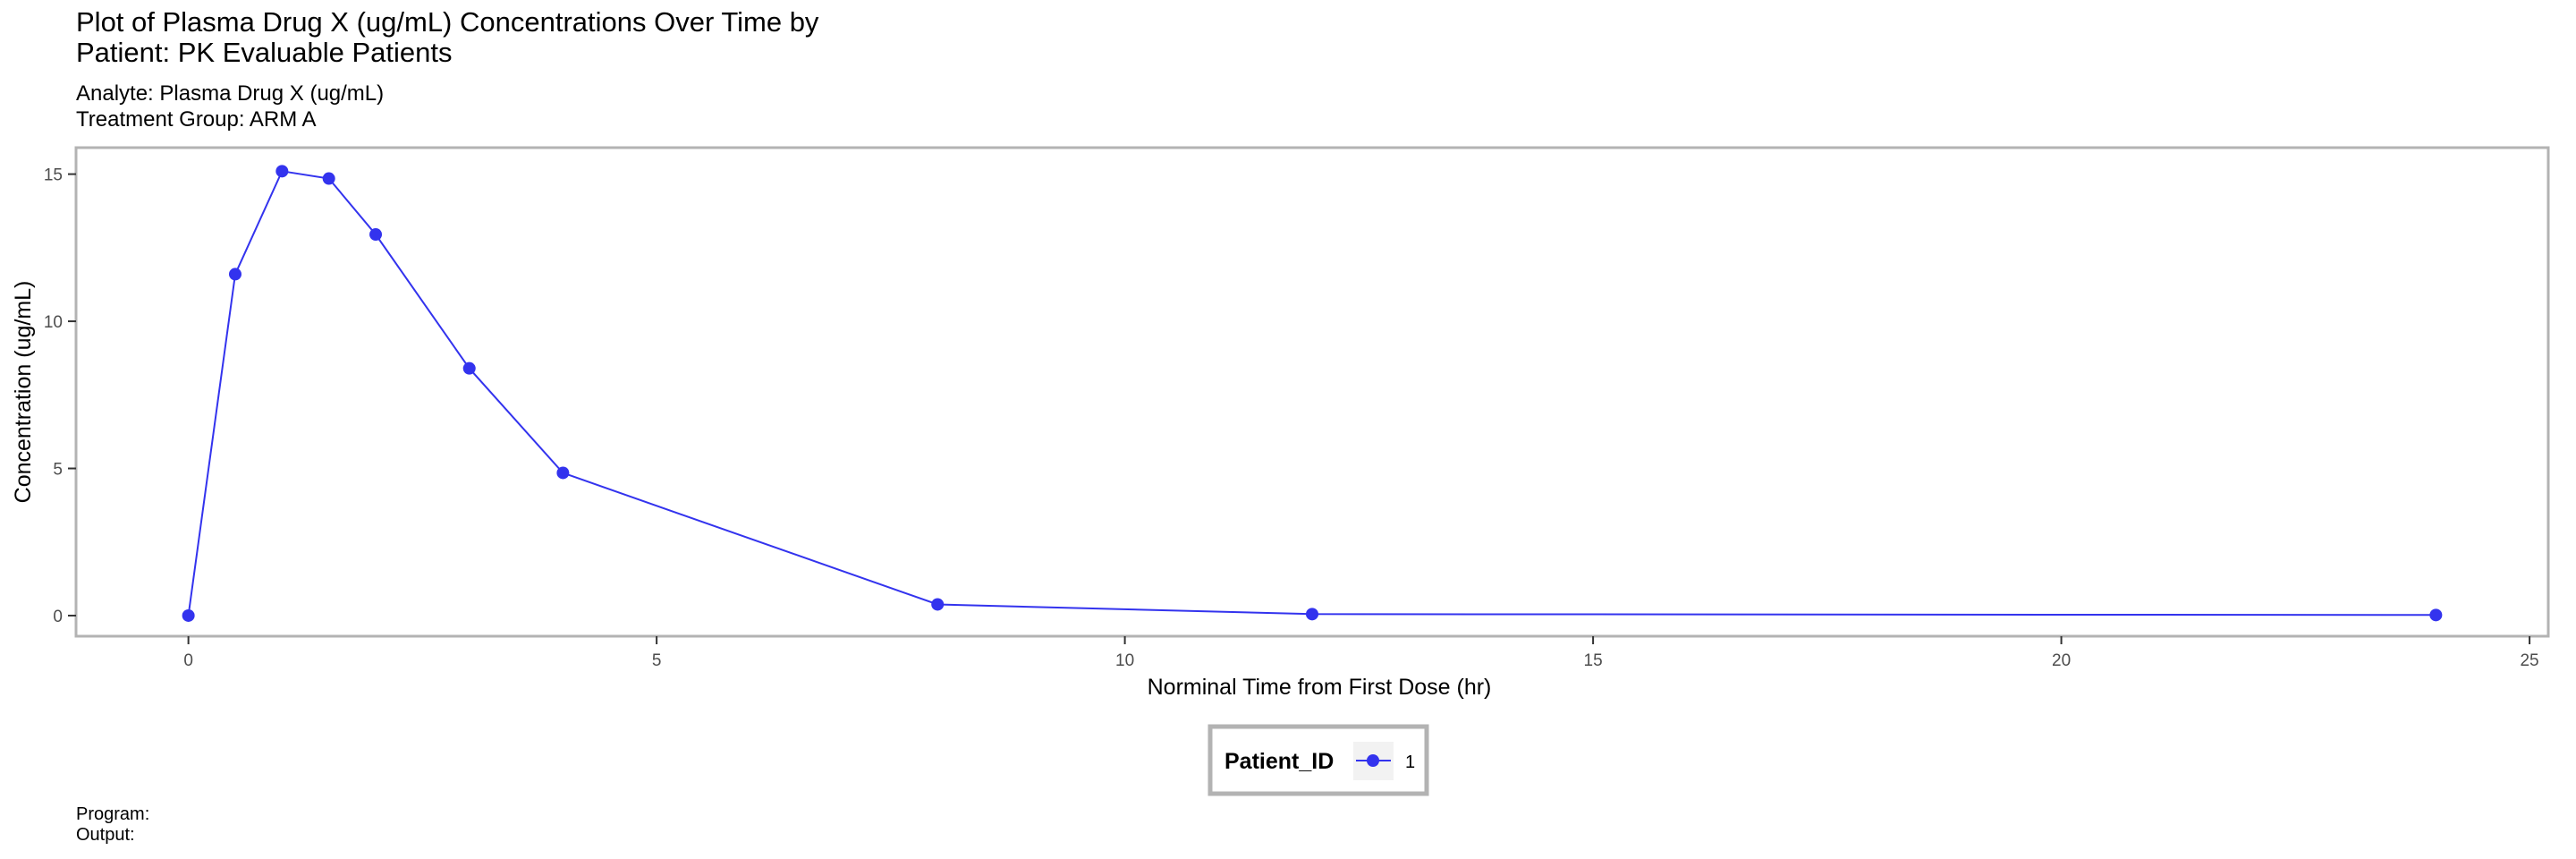 This screenshot has height=859, width=2576. I want to click on legend: Patient_ID 1, so click(1318, 760).